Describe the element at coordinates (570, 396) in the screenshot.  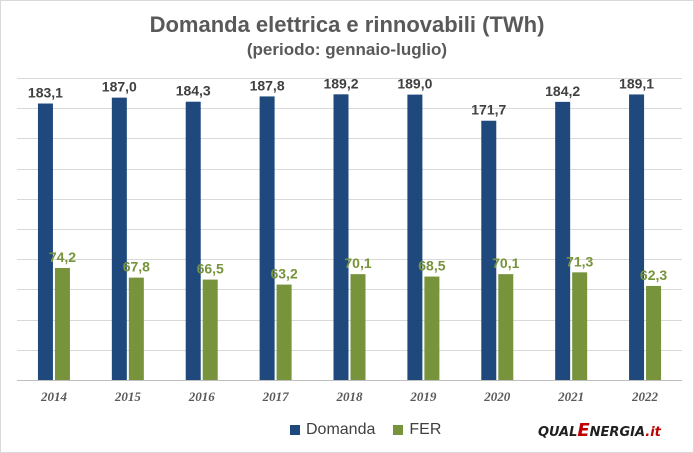
I see `x-tick-label-2021: 2021` at that location.